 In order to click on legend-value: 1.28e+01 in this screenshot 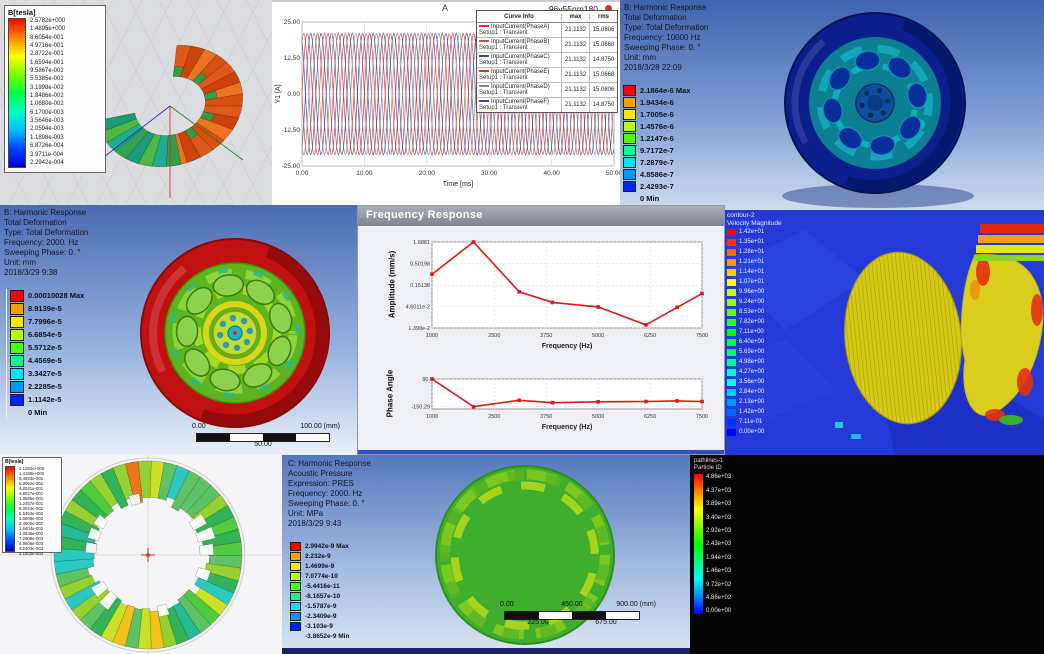, I will do `click(752, 252)`.